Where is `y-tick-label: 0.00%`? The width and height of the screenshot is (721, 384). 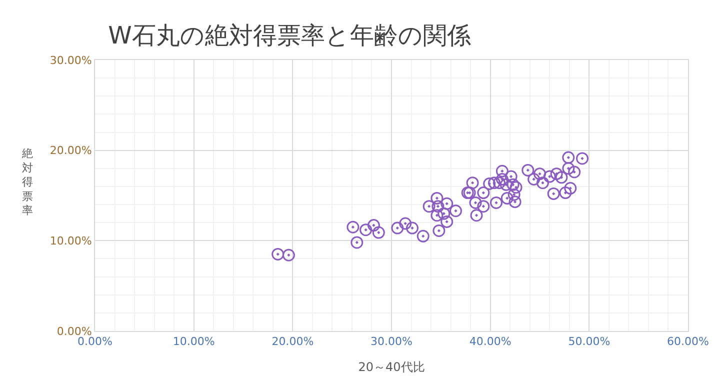 y-tick-label: 0.00% is located at coordinates (74, 331).